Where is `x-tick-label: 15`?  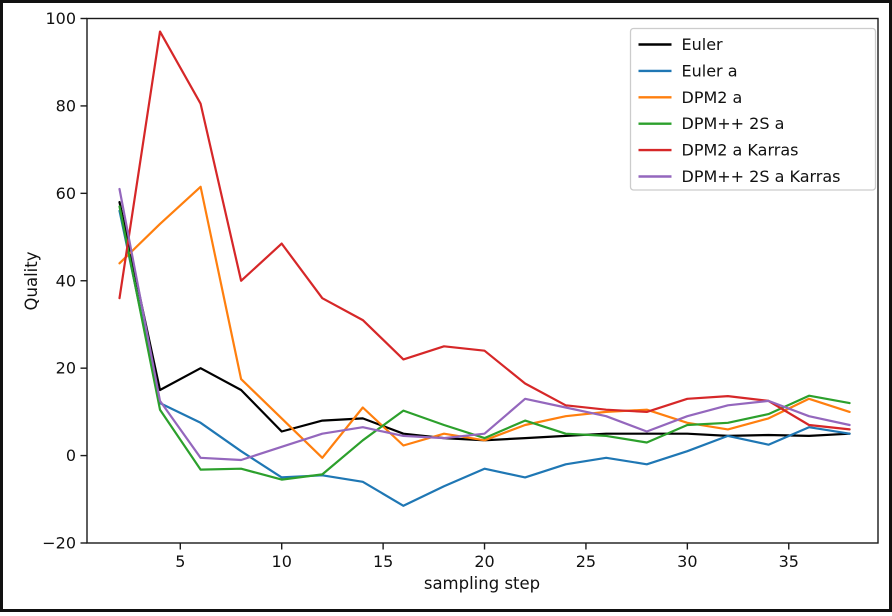 x-tick-label: 15 is located at coordinates (383, 561).